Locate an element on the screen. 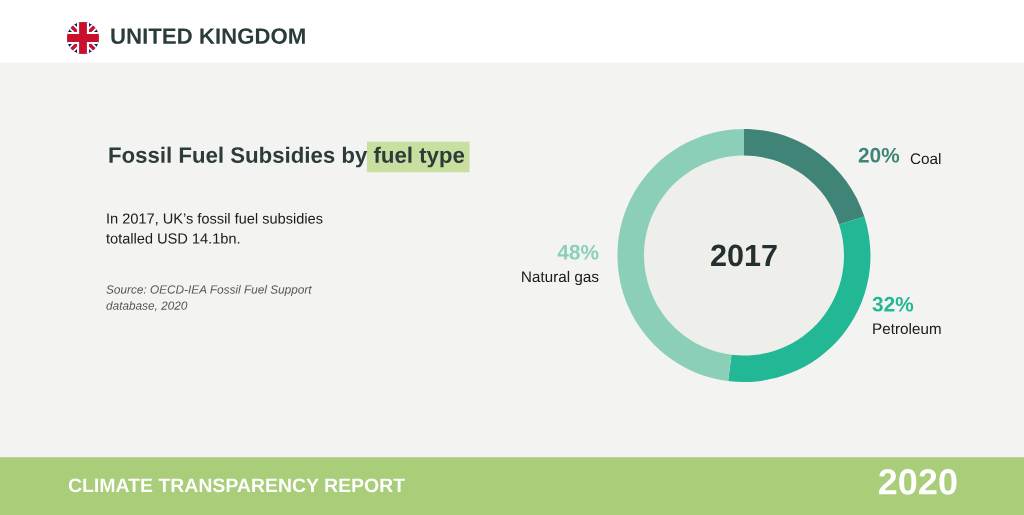 Image resolution: width=1024 pixels, height=515 pixels. text: In 2017, UK’s fossil fuel subsidies totalled USD 14.1bn. is located at coordinates (214, 228).